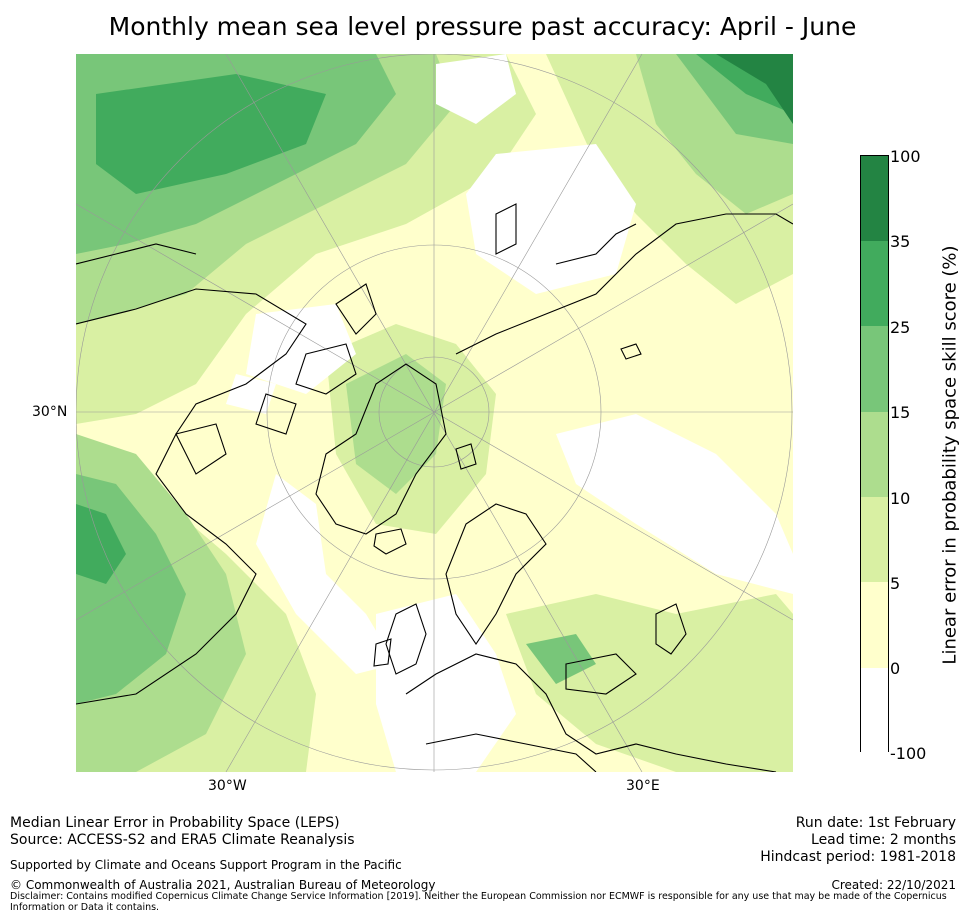 The image size is (965, 919). Describe the element at coordinates (643, 786) in the screenshot. I see `lon-label-30e: 30°E` at that location.